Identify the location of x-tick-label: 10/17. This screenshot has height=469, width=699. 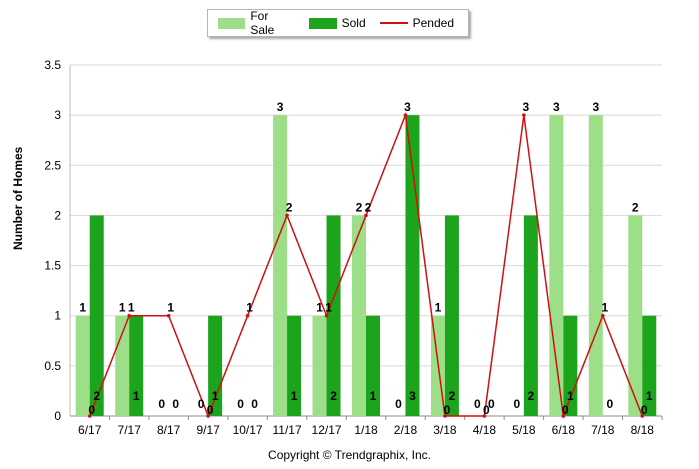
(248, 430).